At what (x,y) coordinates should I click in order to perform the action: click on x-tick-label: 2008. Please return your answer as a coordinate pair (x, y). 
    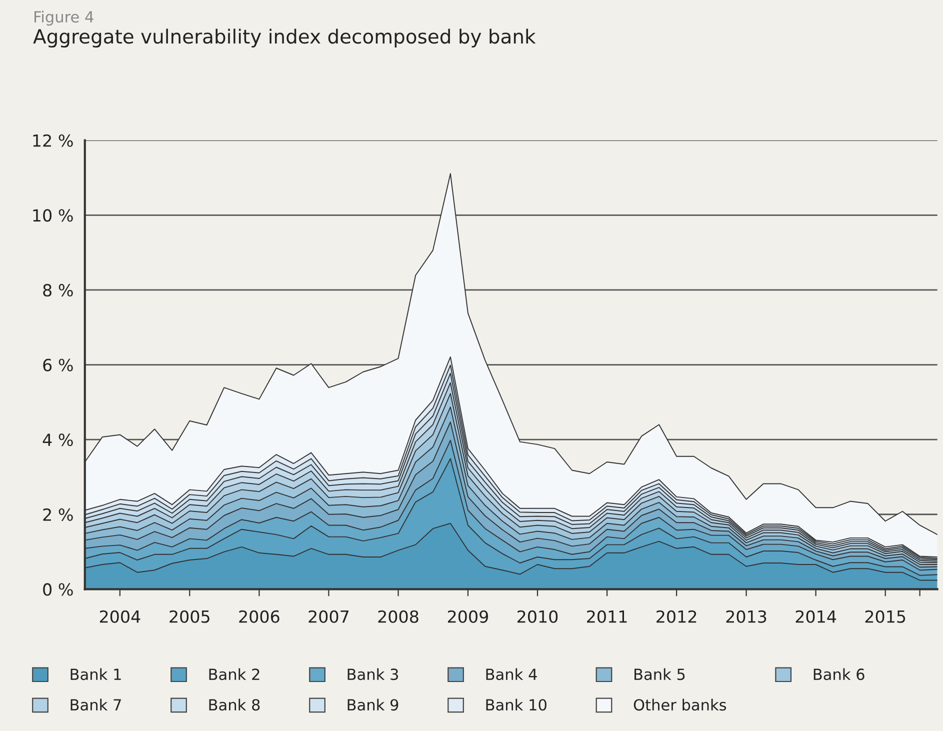
    Looking at the image, I should click on (398, 616).